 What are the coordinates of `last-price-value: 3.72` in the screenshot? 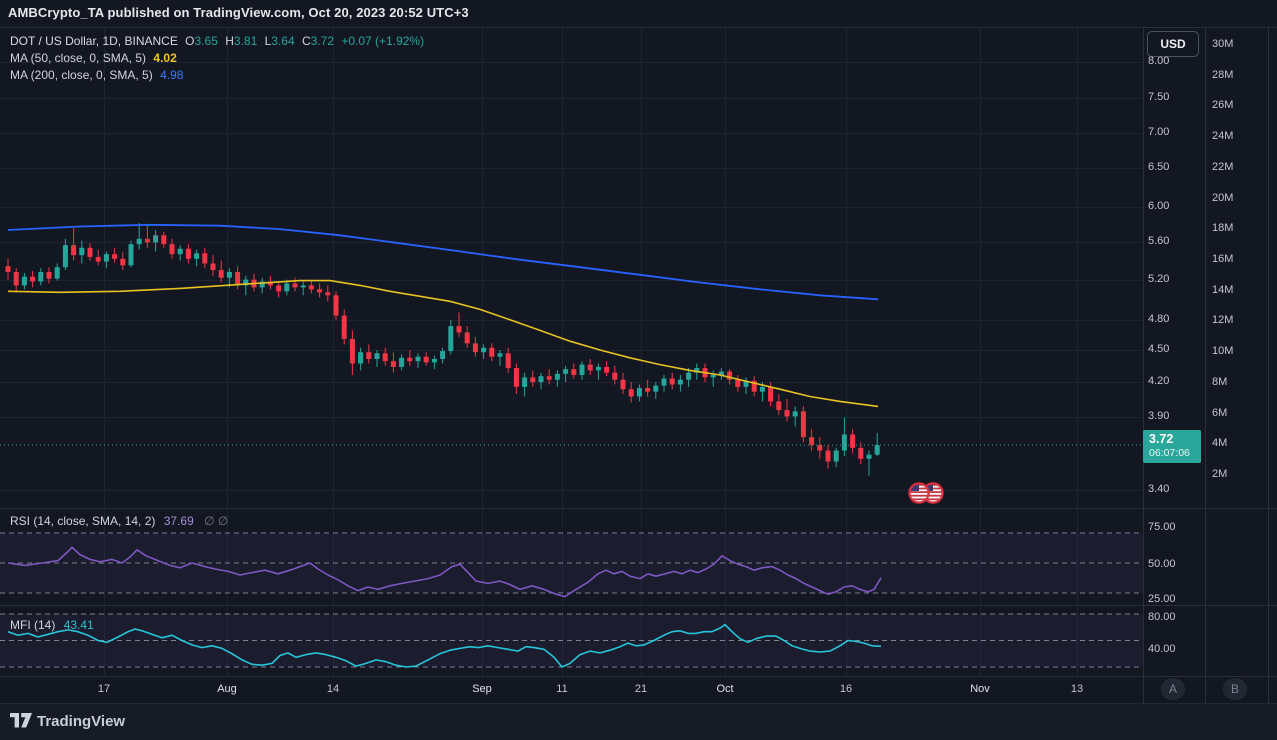 It's located at (1161, 439).